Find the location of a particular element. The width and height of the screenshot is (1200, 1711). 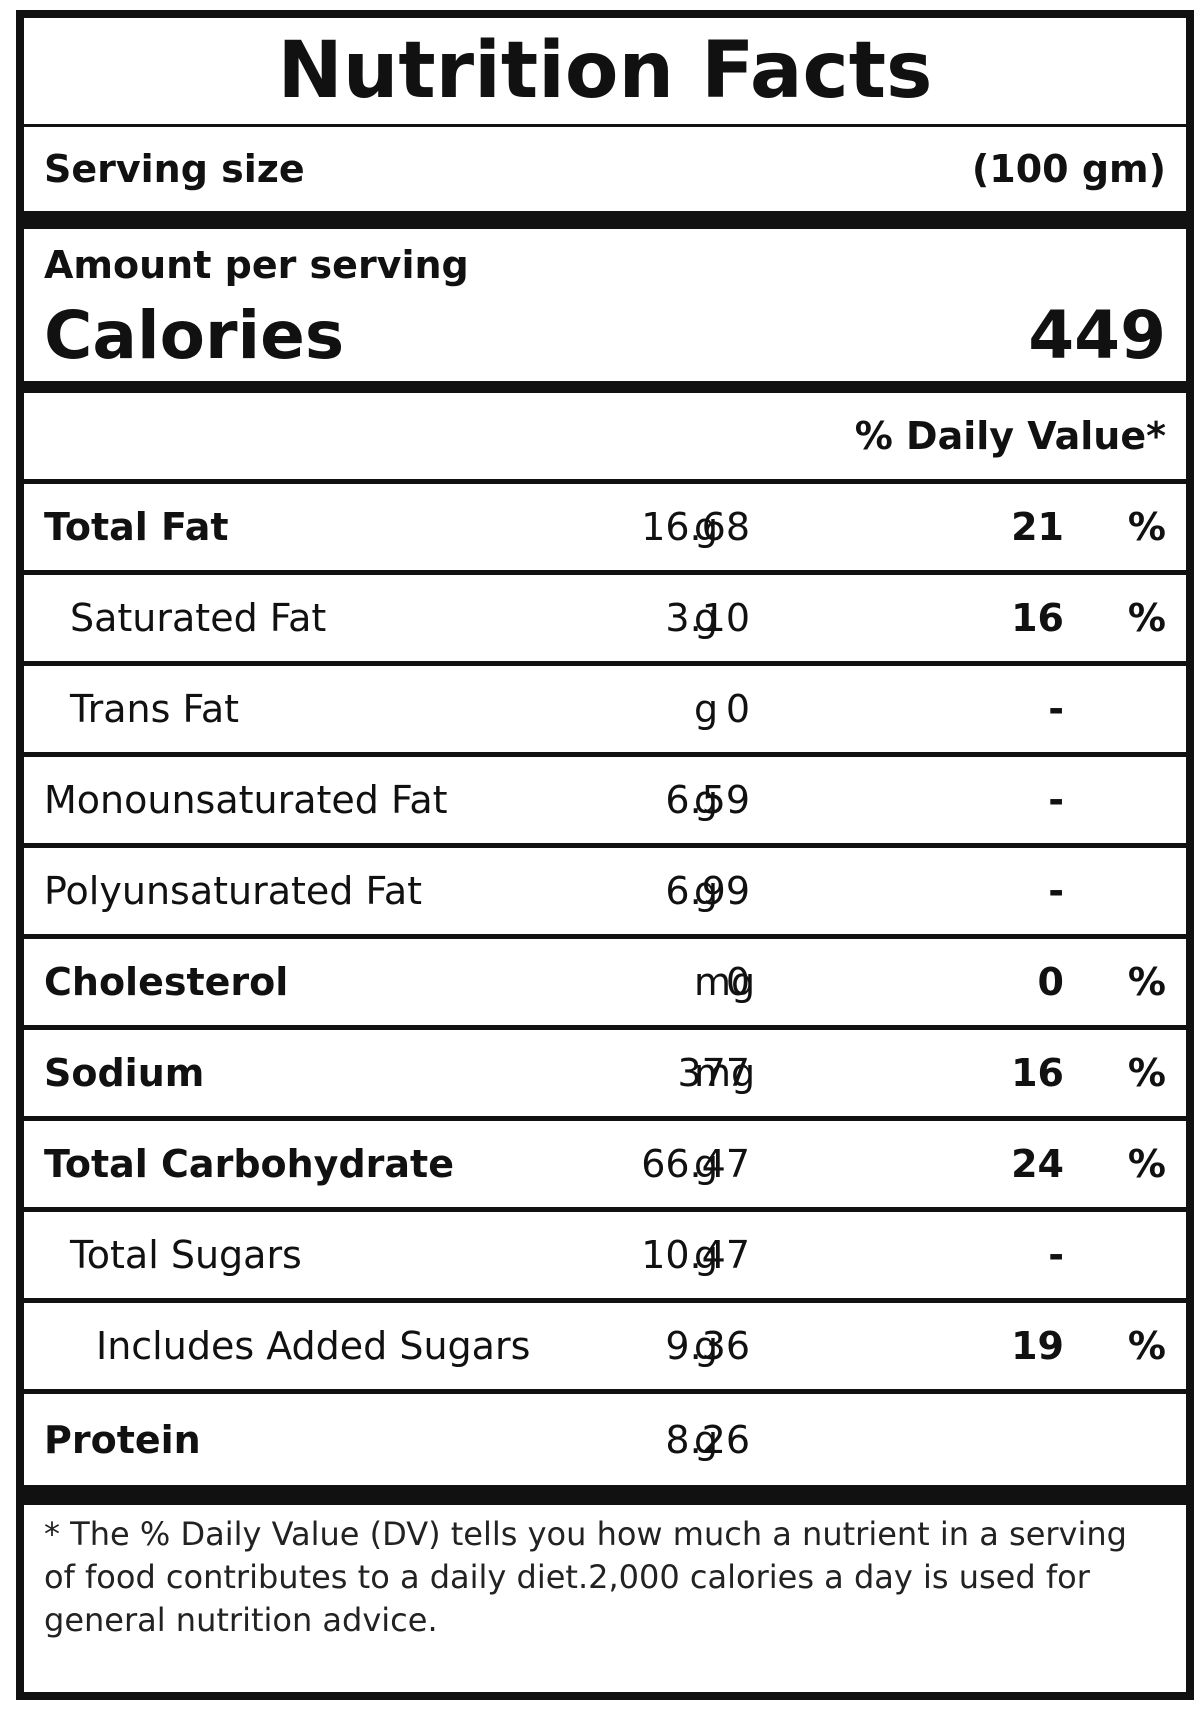

calories-row: Calories 449 is located at coordinates (605, 335).